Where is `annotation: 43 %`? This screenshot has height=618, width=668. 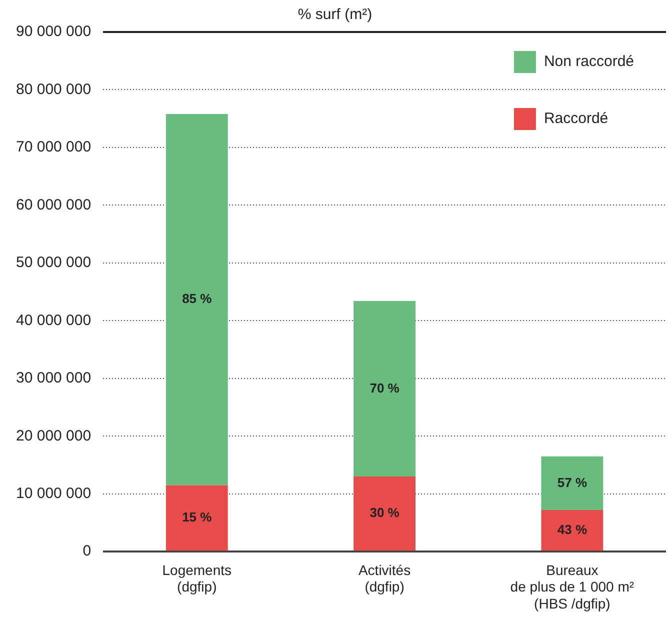 annotation: 43 % is located at coordinates (572, 529).